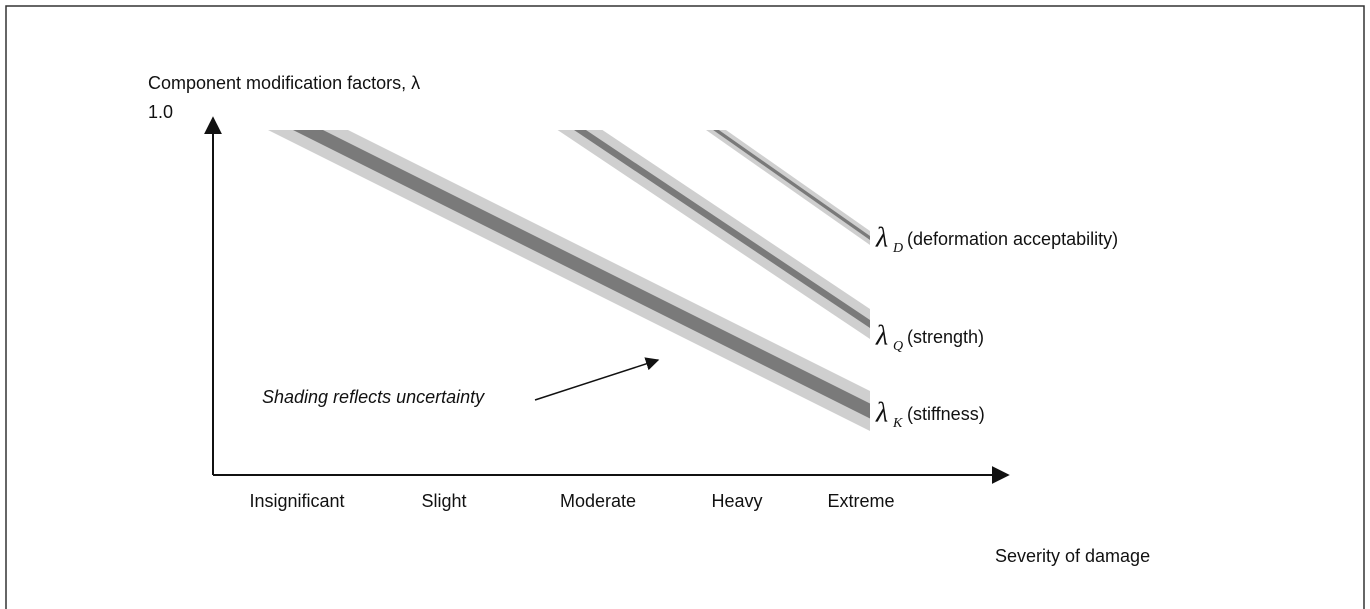  What do you see at coordinates (945, 337) in the screenshot?
I see `band-label: (strength)` at bounding box center [945, 337].